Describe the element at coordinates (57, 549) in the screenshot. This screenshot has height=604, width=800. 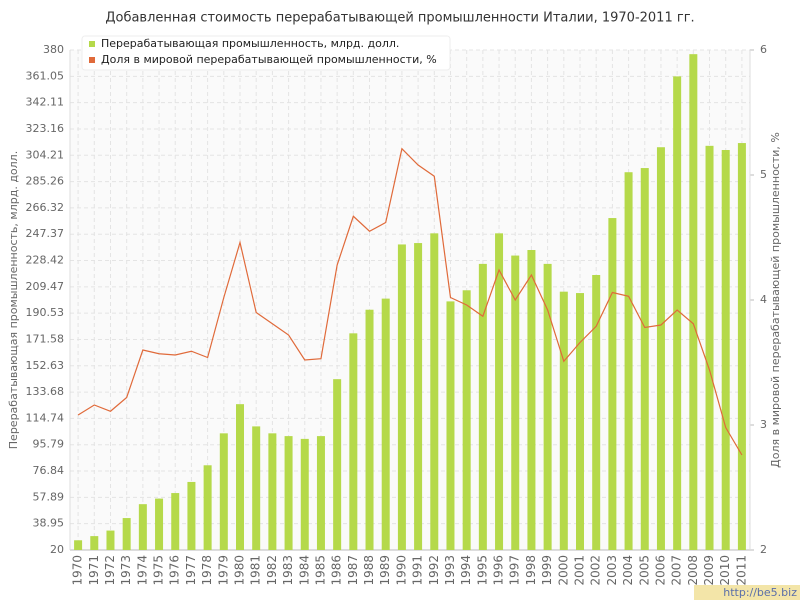
I see `y-tick-label: 20` at that location.